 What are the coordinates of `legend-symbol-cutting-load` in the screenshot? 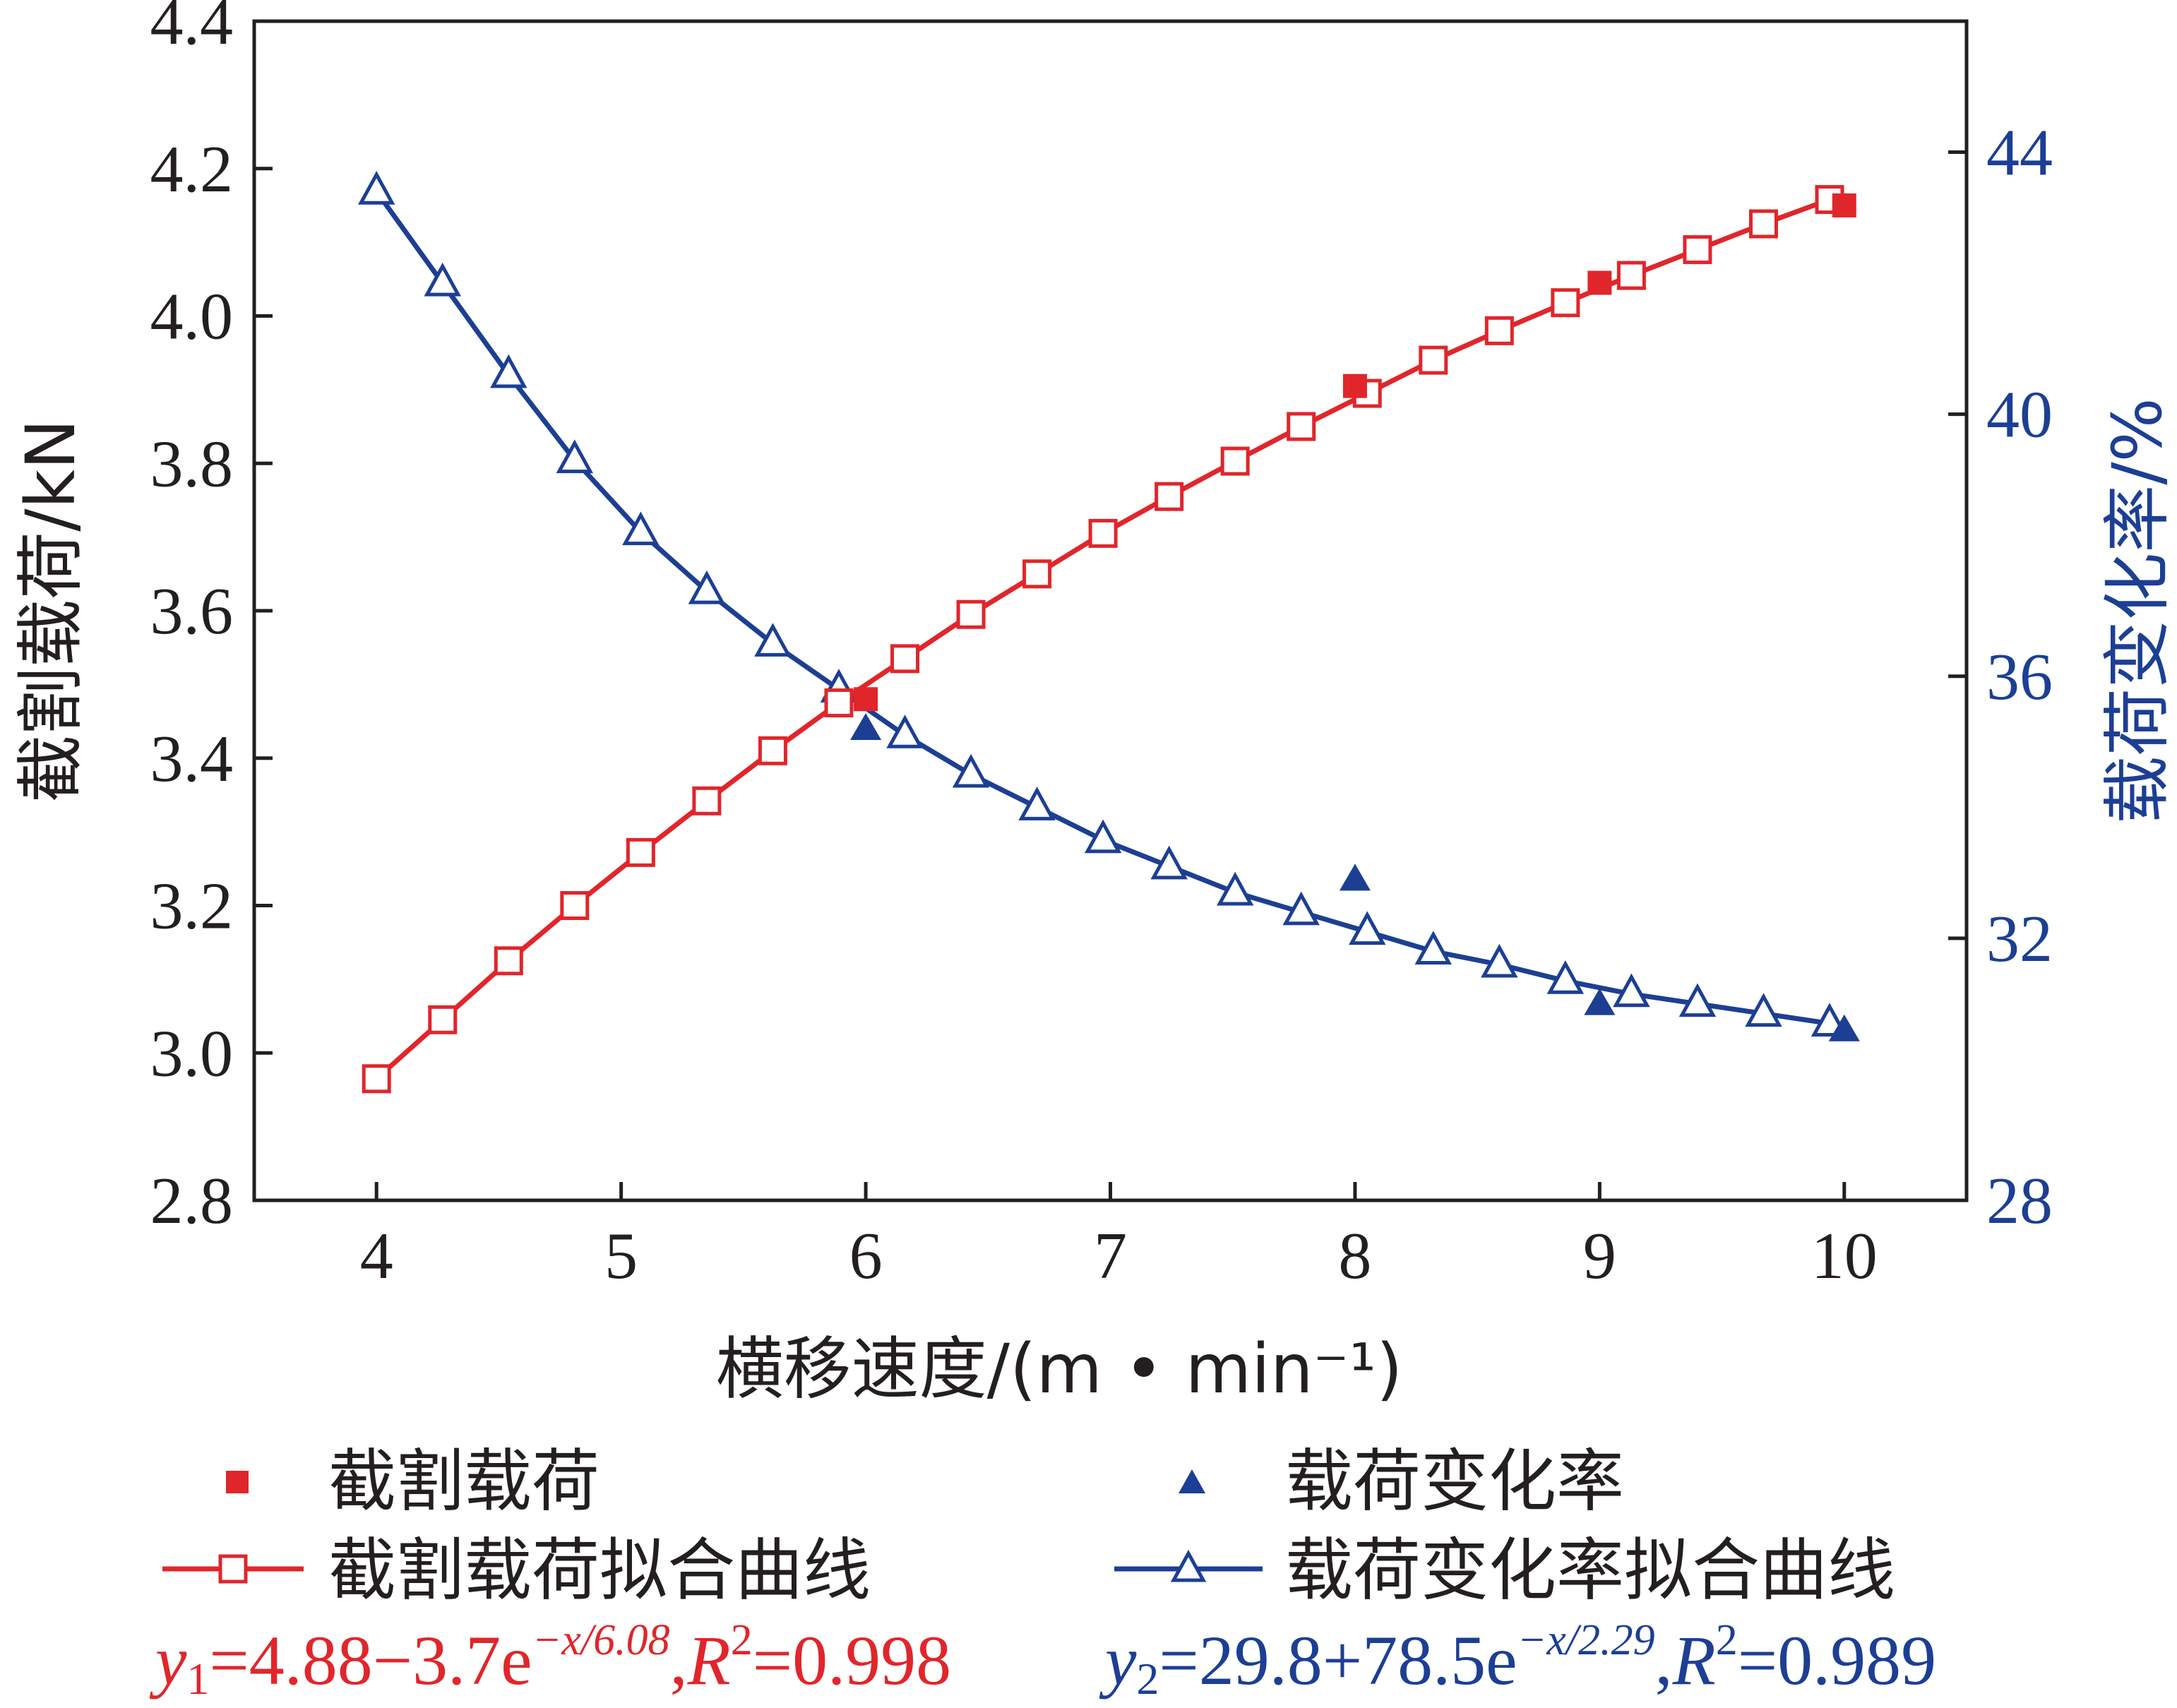 It's located at (238, 1482).